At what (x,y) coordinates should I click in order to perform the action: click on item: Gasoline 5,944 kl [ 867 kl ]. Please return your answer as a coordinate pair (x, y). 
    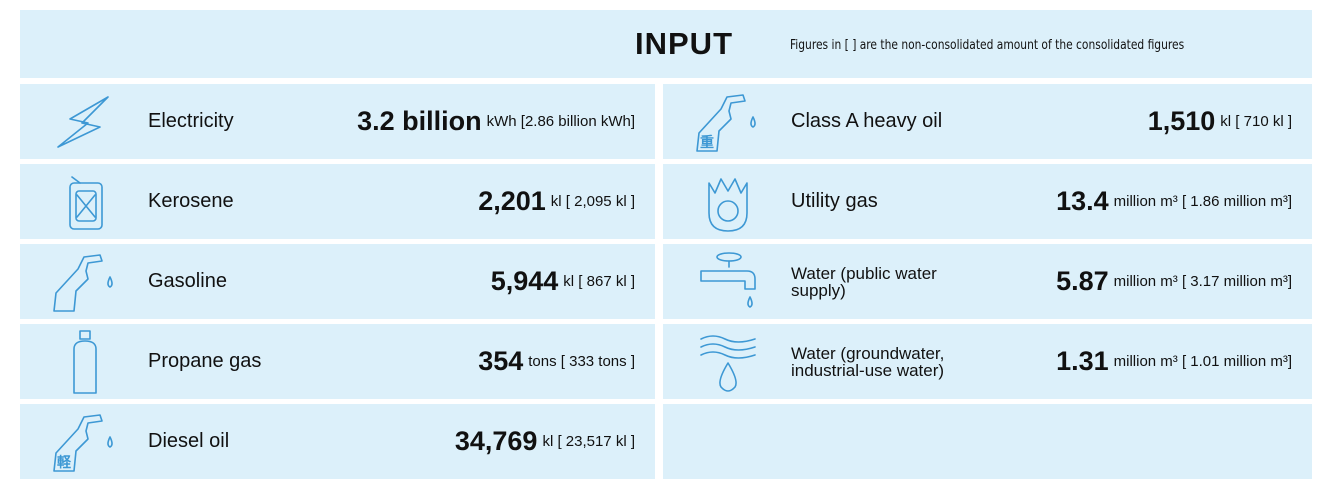
    Looking at the image, I should click on (337, 281).